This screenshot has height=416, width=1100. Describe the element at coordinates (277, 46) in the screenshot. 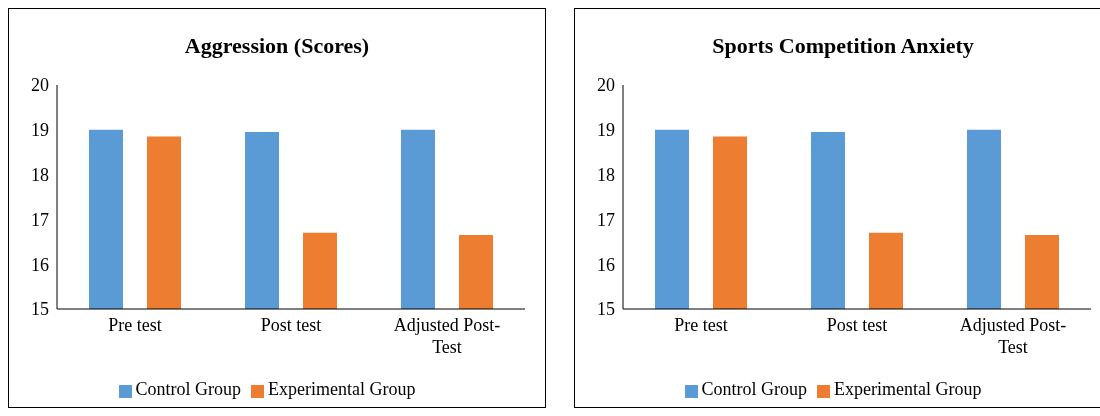

I see `chart-title: Aggression (Scores)` at that location.